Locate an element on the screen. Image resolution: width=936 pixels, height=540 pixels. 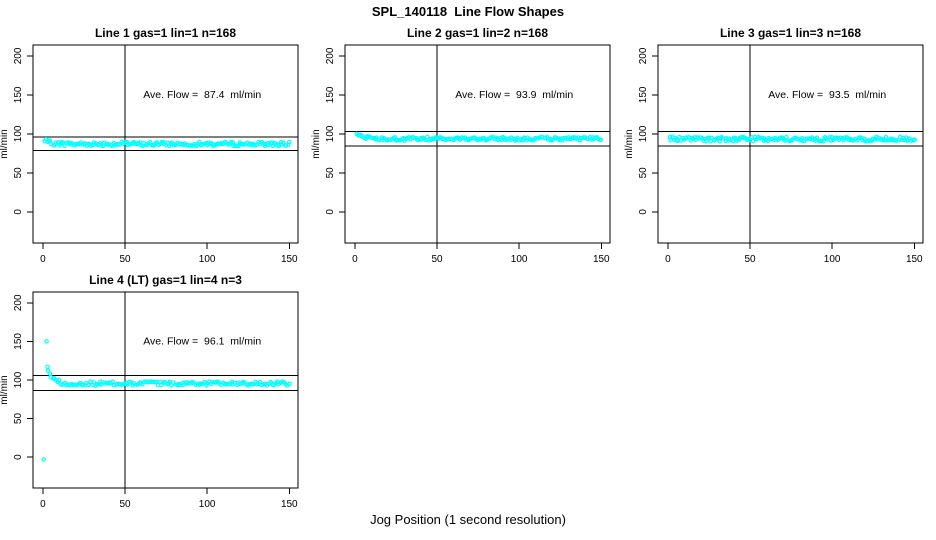
panel-title: Line 4 (LT) gas=1 lin=4 n=3 is located at coordinates (165, 280).